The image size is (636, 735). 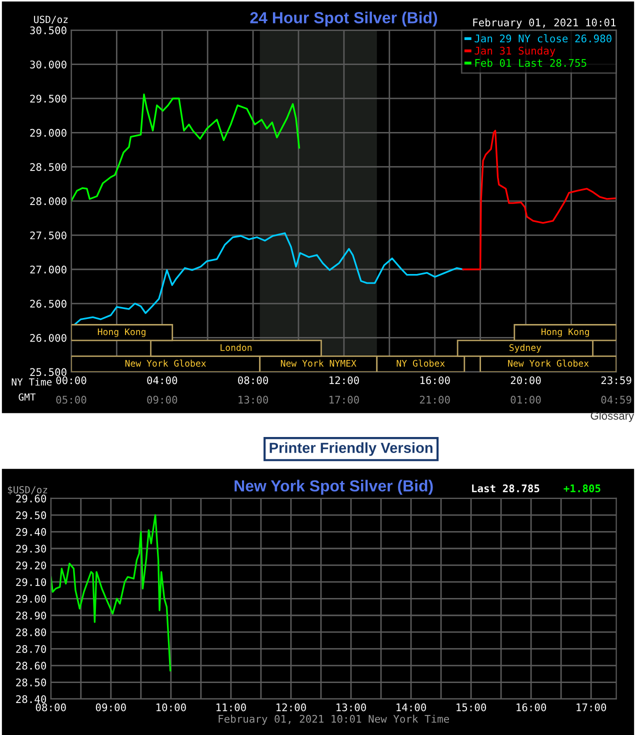 What do you see at coordinates (31, 616) in the screenshot?
I see `y-tick-label: 28.90` at bounding box center [31, 616].